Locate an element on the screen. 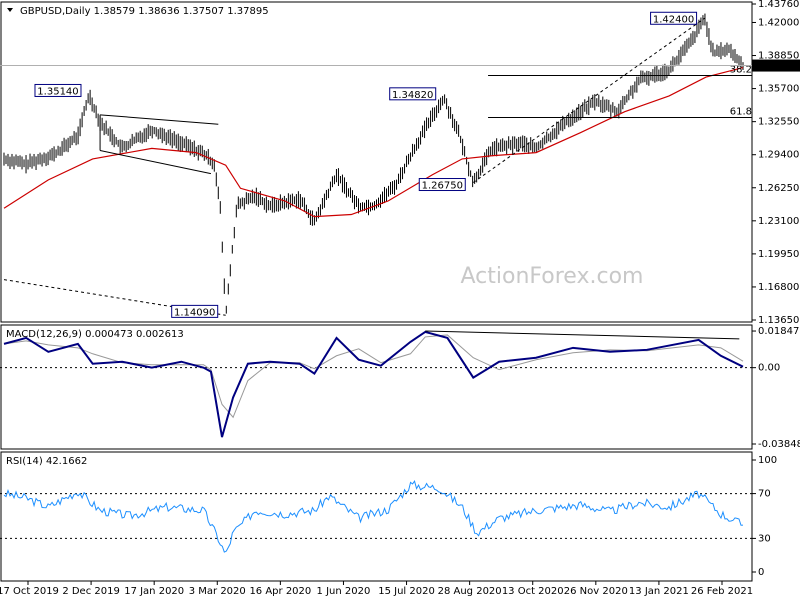 The height and width of the screenshot is (600, 800). macd-y-tick-label: 0.00 is located at coordinates (769, 368).